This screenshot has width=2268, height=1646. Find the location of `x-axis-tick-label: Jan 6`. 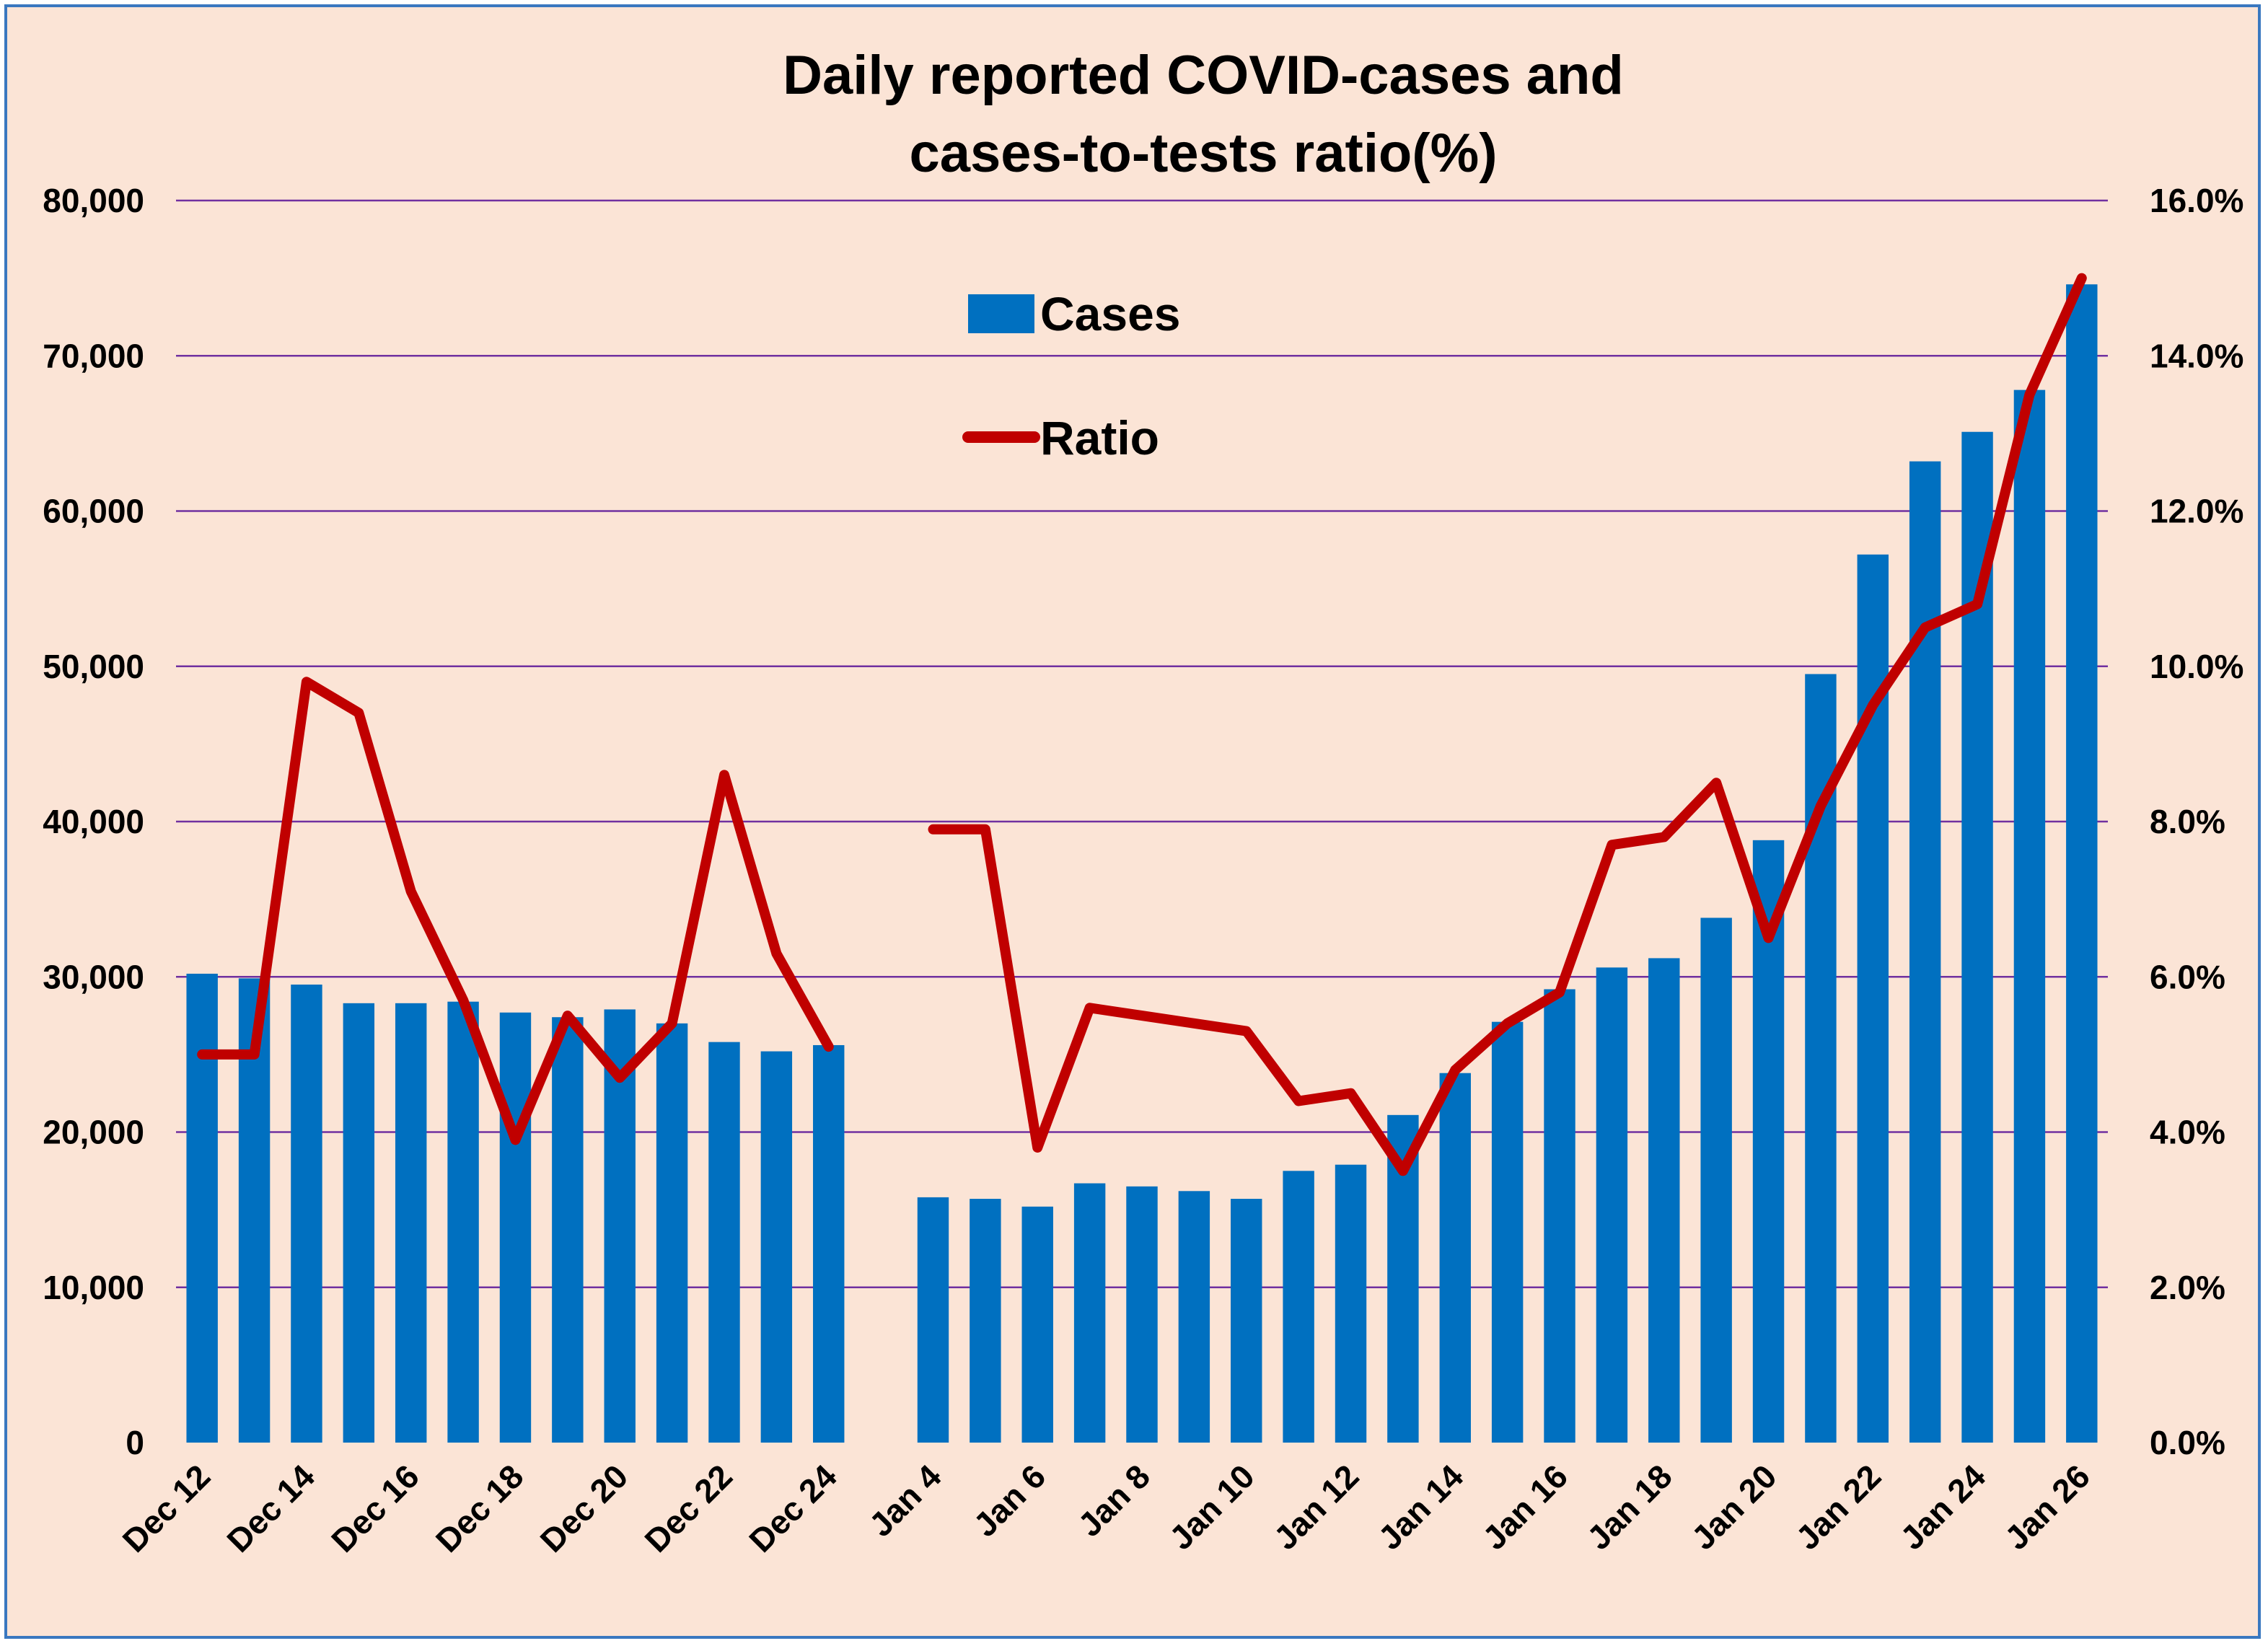

x-axis-tick-label: Jan 6 is located at coordinates (1009, 1500).